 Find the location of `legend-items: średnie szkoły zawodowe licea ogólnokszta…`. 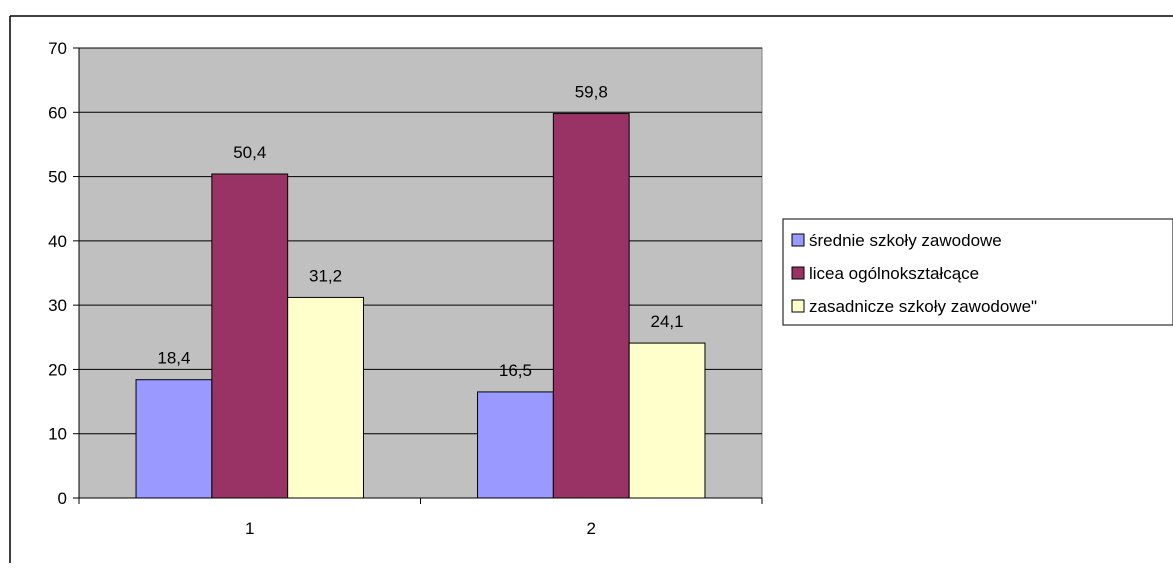

legend-items: średnie szkoły zawodowe licea ogólnokszta… is located at coordinates (914, 273).